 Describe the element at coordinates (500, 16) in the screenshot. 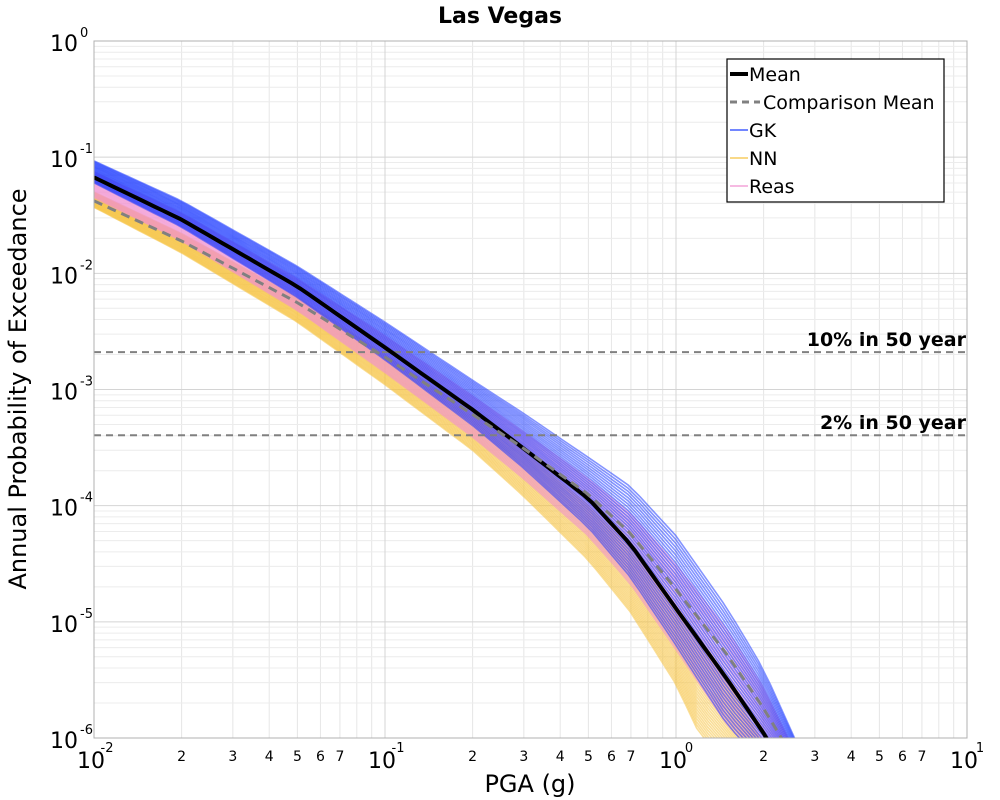

I see `chart-title: Las Vegas` at that location.